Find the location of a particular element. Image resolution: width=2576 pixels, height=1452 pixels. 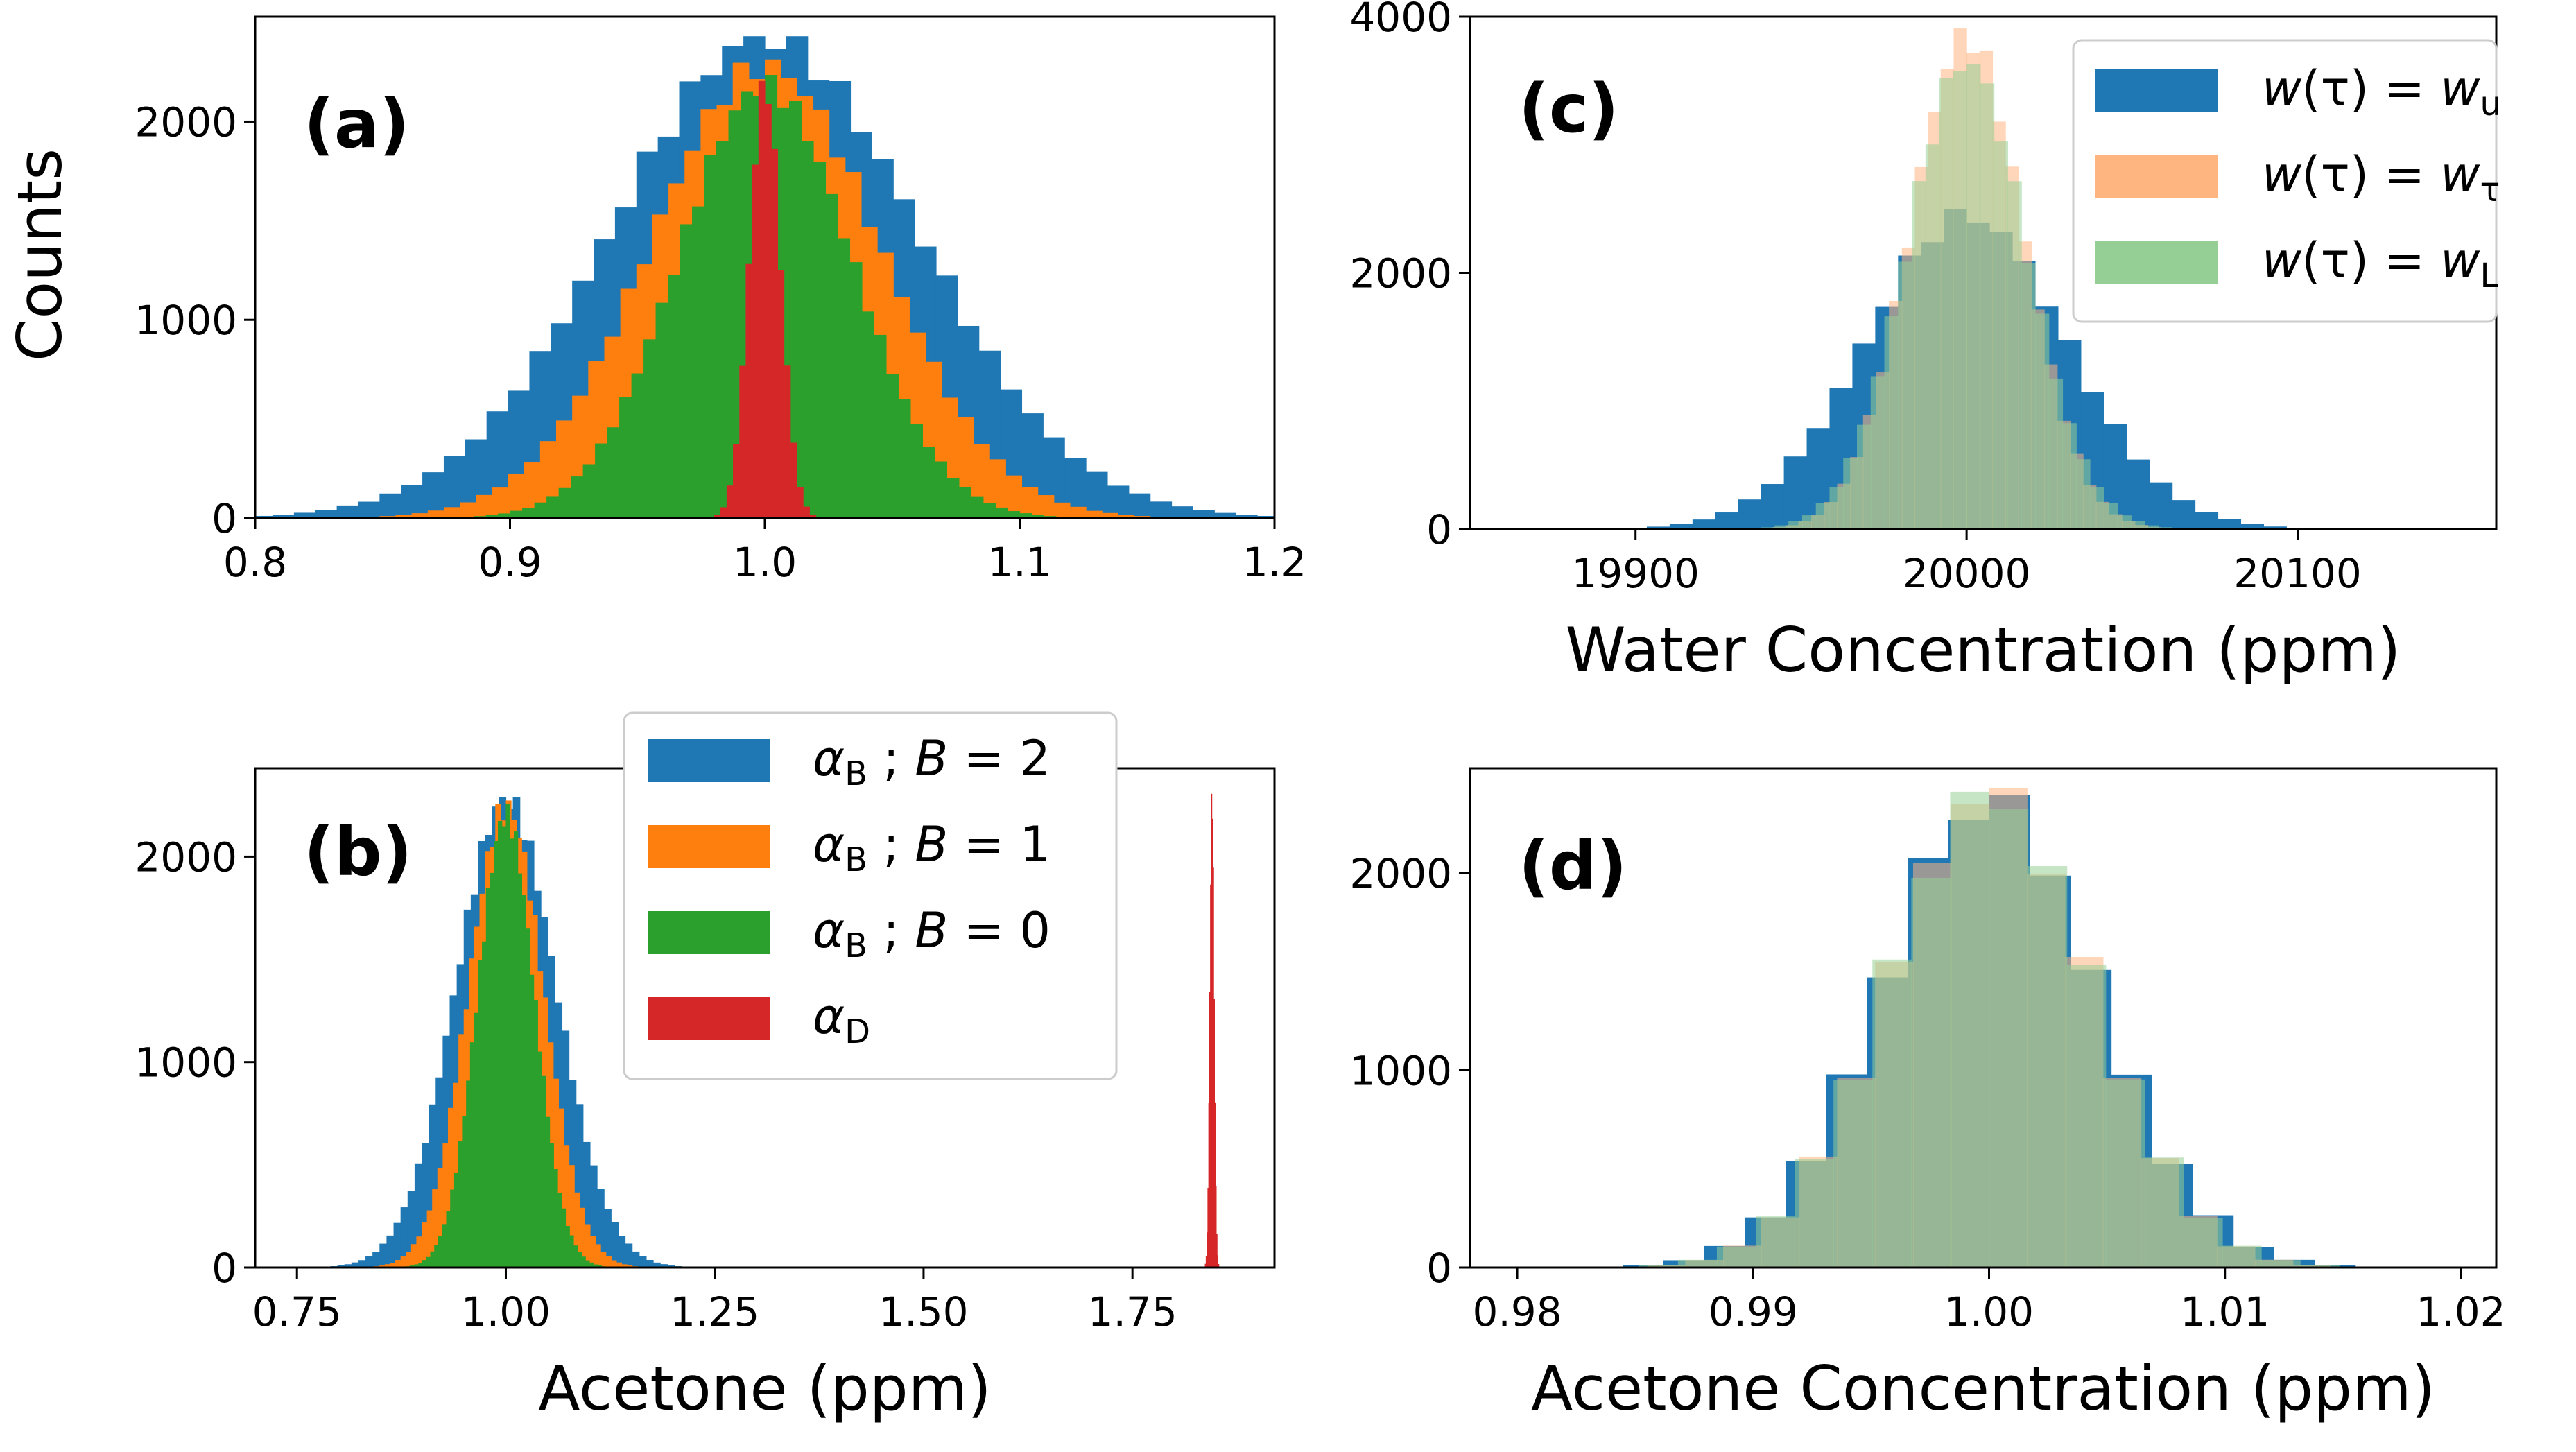

legend-box is located at coordinates (870, 895).